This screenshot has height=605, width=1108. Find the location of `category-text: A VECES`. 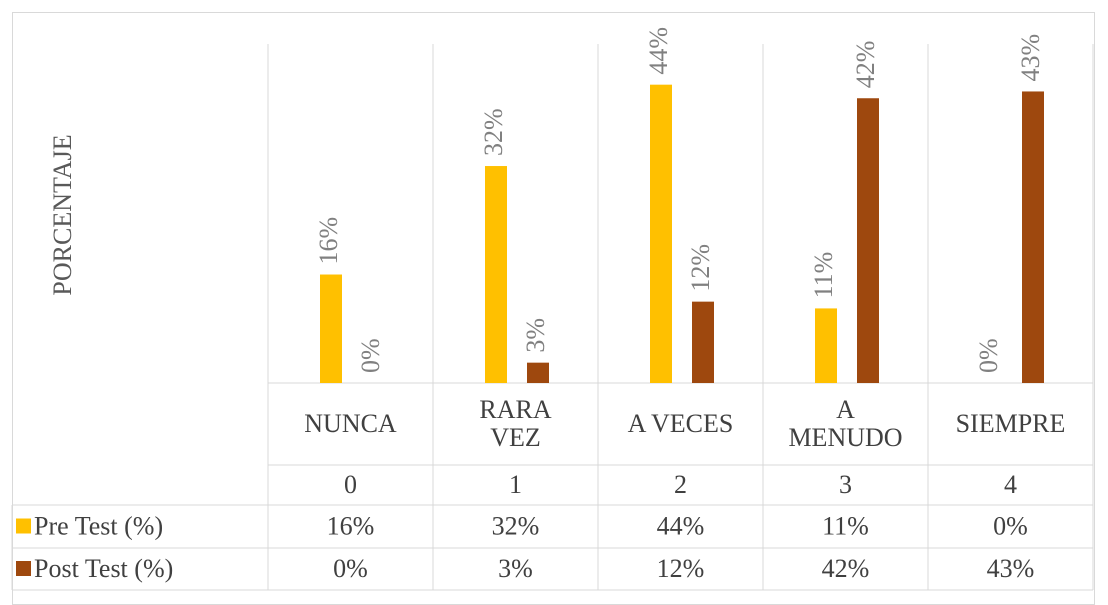

category-text: A VECES is located at coordinates (680, 423).